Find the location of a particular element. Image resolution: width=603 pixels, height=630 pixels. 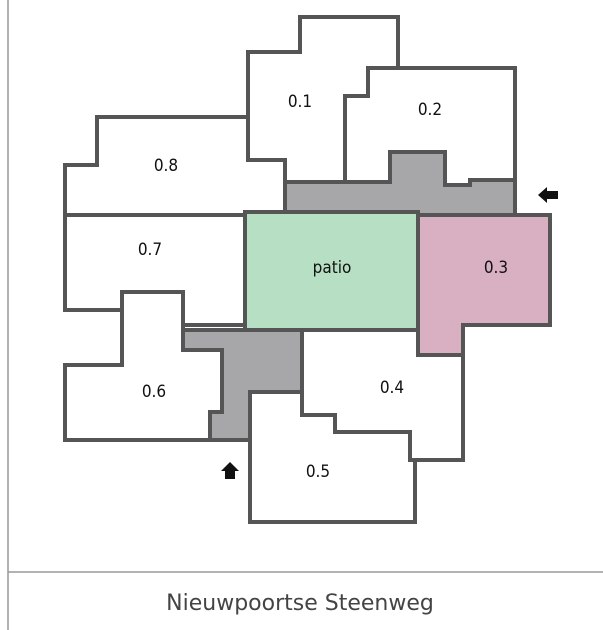

patio is located at coordinates (331, 271).